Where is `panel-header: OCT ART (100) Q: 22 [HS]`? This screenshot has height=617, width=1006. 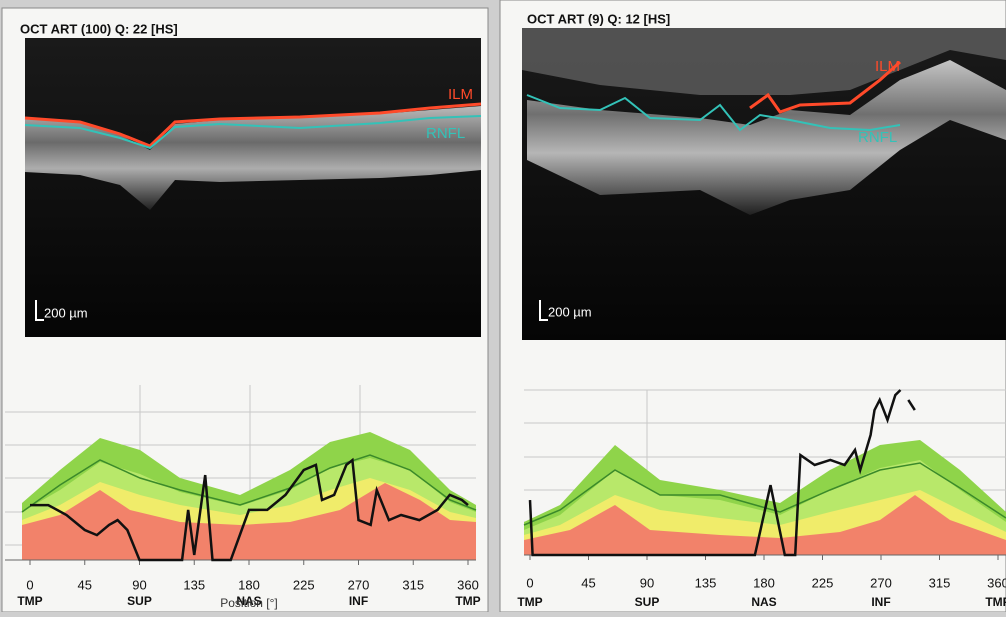 panel-header: OCT ART (100) Q: 22 [HS] is located at coordinates (99, 28).